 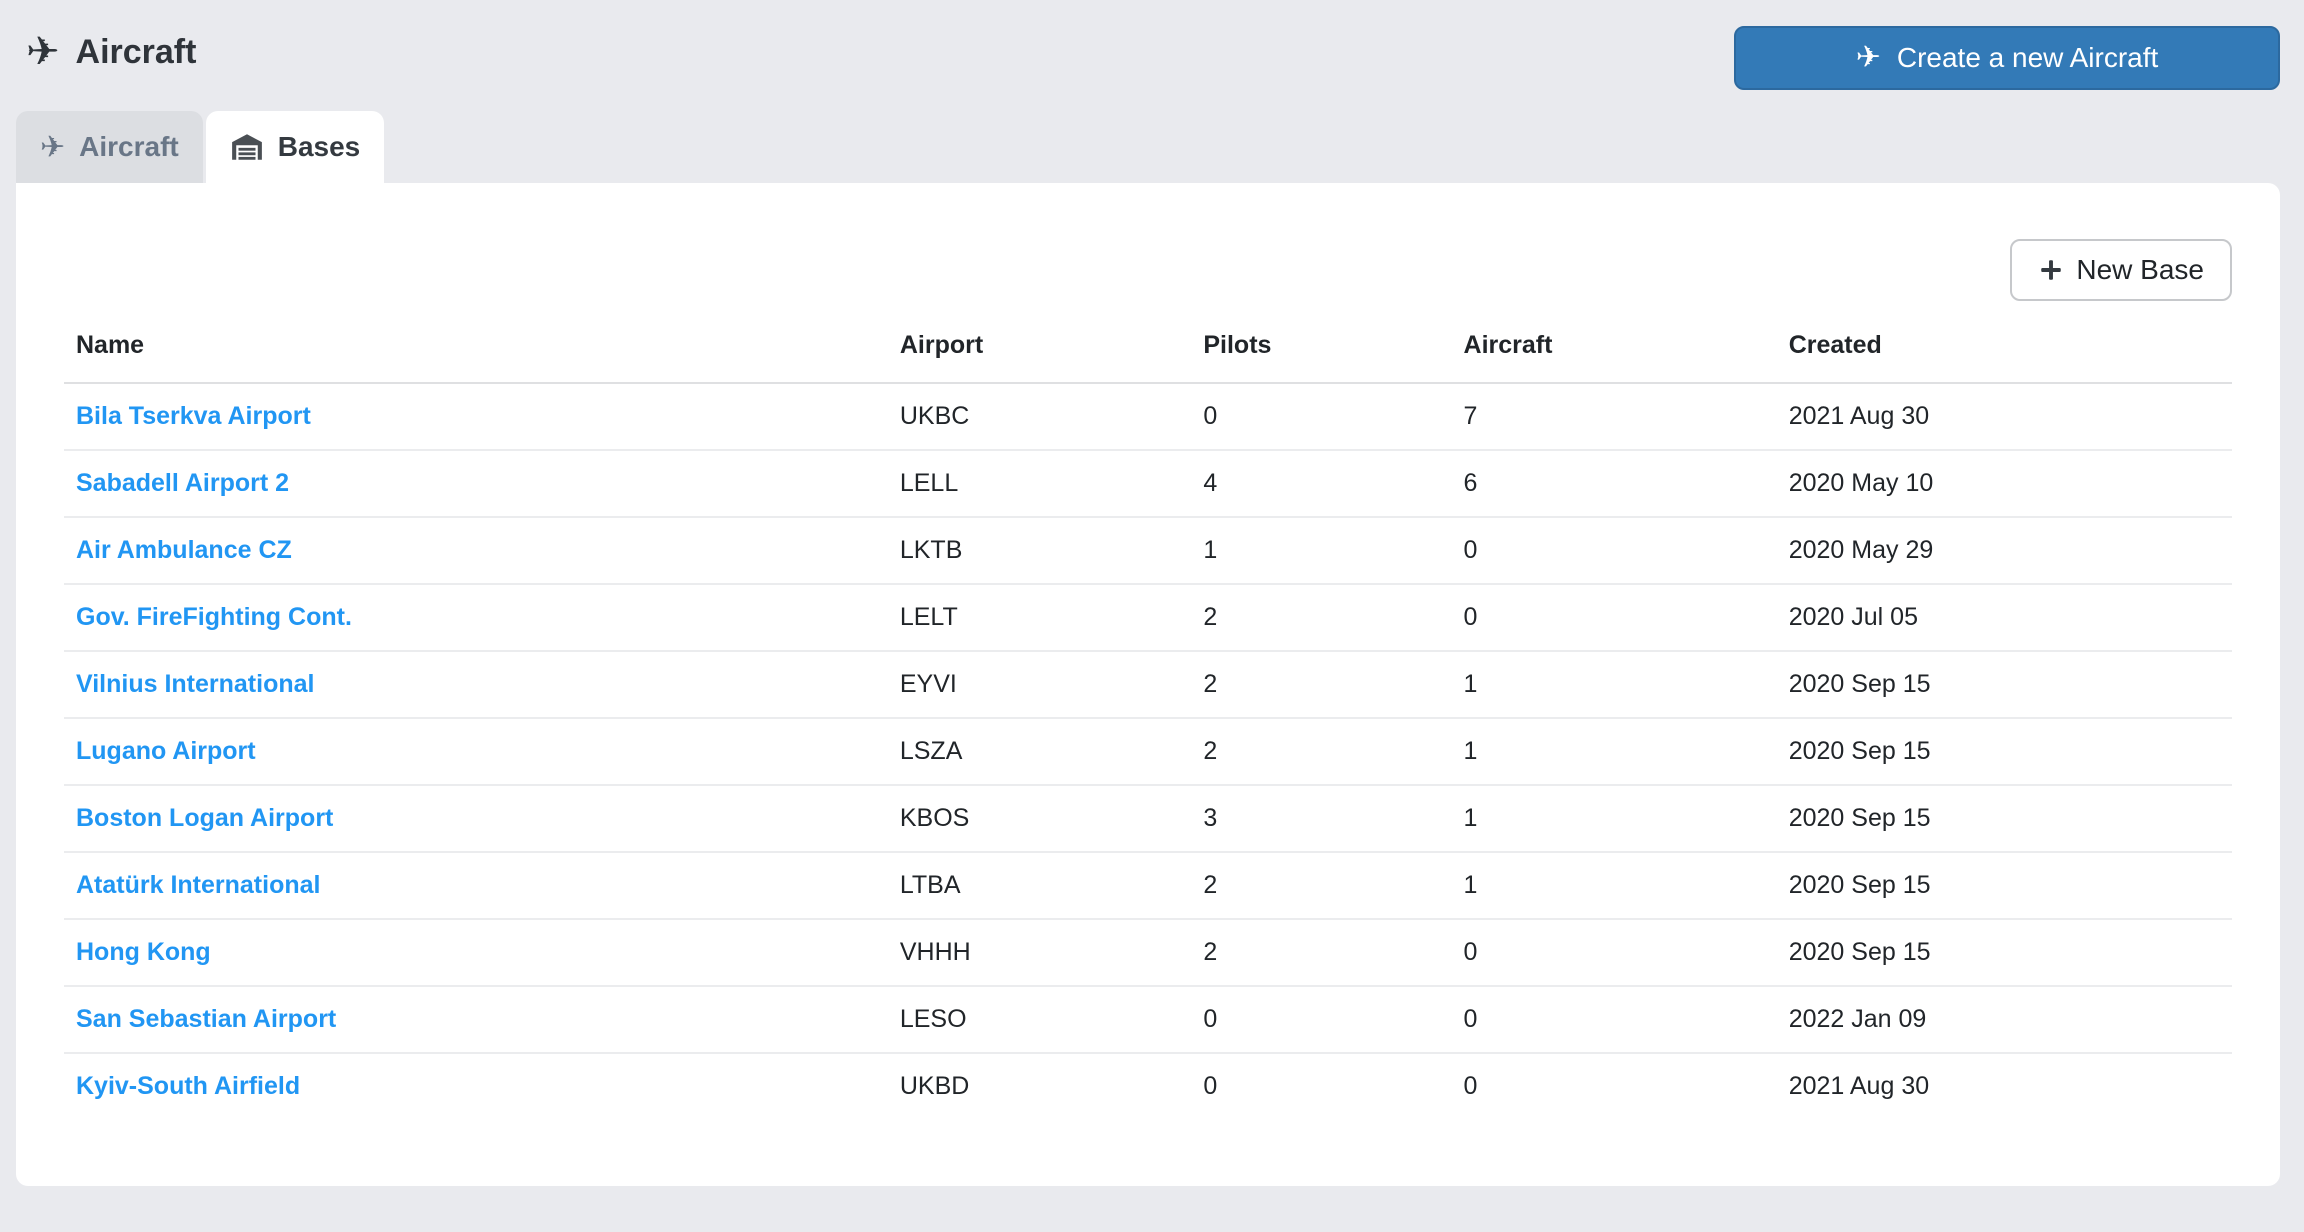 I want to click on create-aircraft-button: ✈ Create a new Aircraft, so click(x=2007, y=58).